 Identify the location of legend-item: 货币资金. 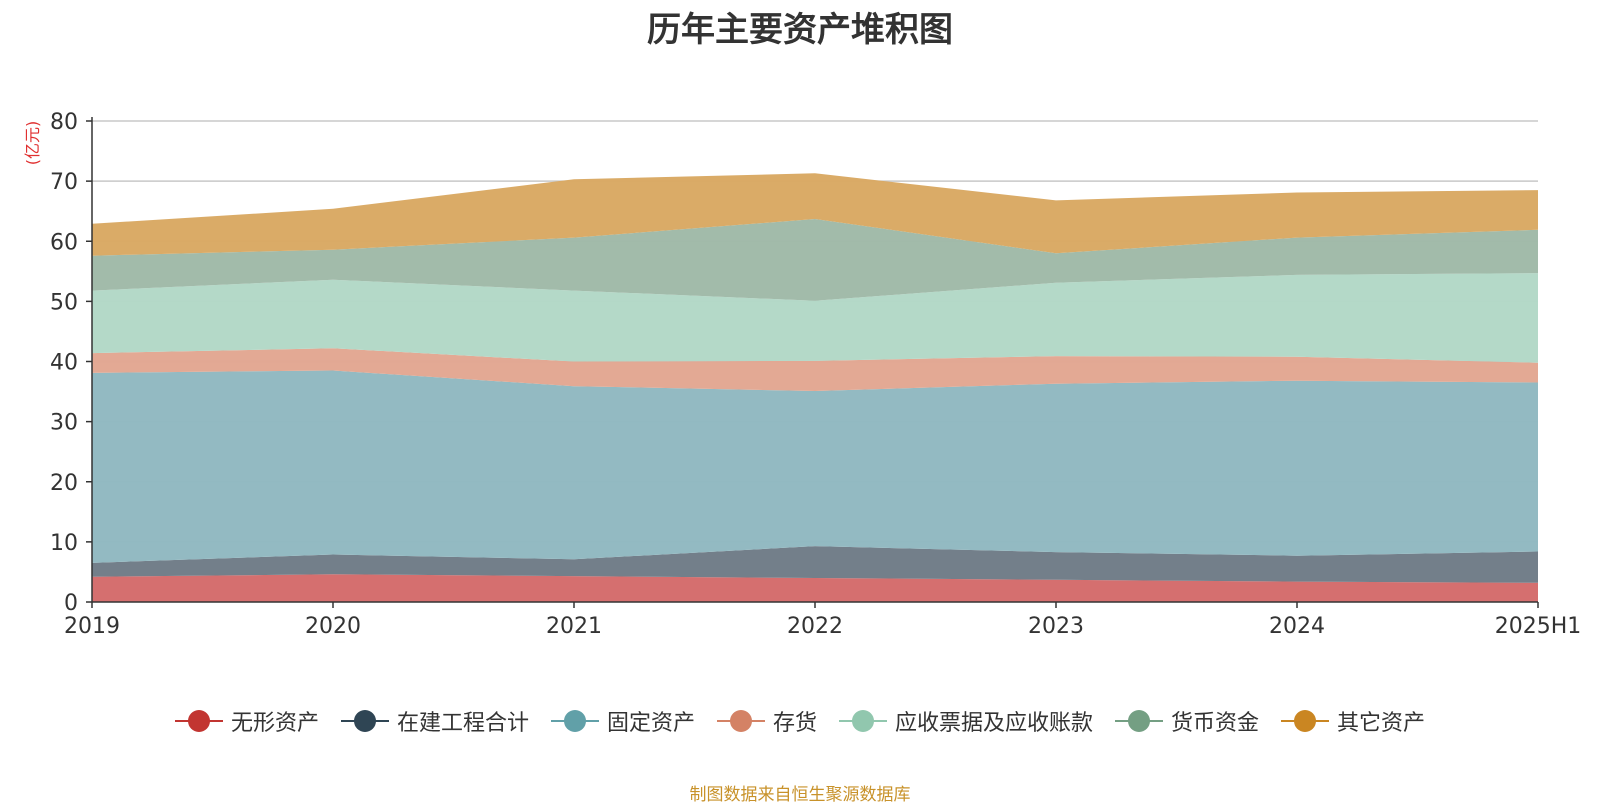
(1187, 721).